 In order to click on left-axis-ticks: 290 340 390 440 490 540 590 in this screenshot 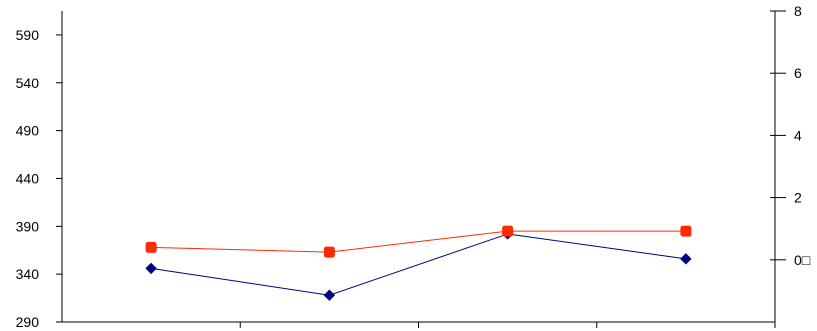, I will do `click(39, 178)`.